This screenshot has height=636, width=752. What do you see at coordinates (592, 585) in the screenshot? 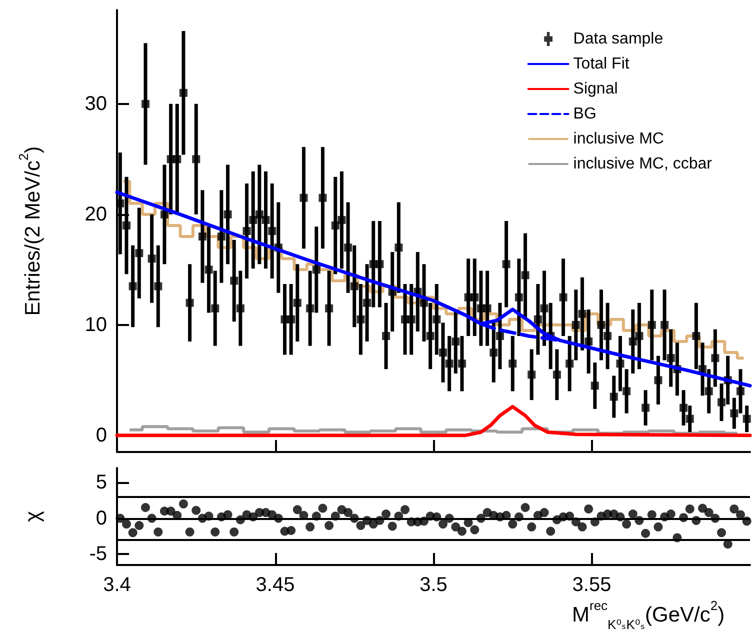
I see `x-tick-label: 3.55` at bounding box center [592, 585].